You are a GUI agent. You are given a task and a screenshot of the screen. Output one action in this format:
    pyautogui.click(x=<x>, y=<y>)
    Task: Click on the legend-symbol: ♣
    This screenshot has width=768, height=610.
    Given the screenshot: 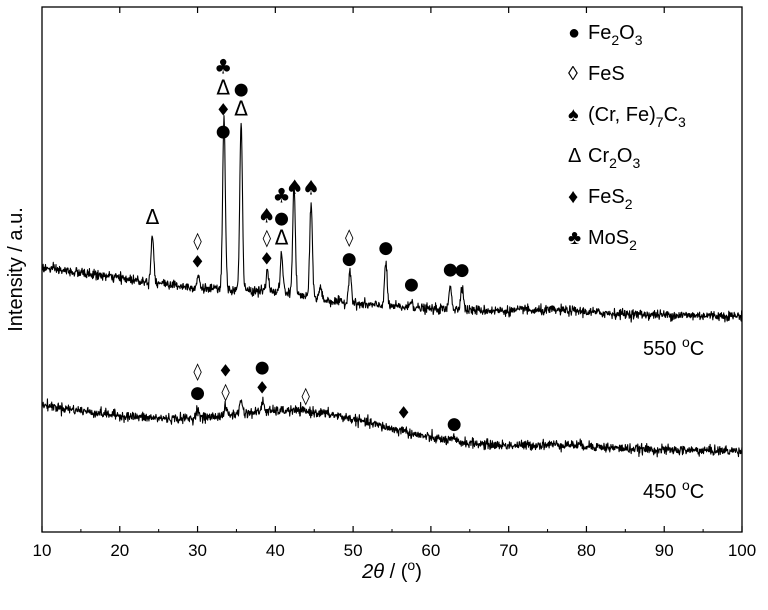 What is the action you would take?
    pyautogui.click(x=574, y=238)
    